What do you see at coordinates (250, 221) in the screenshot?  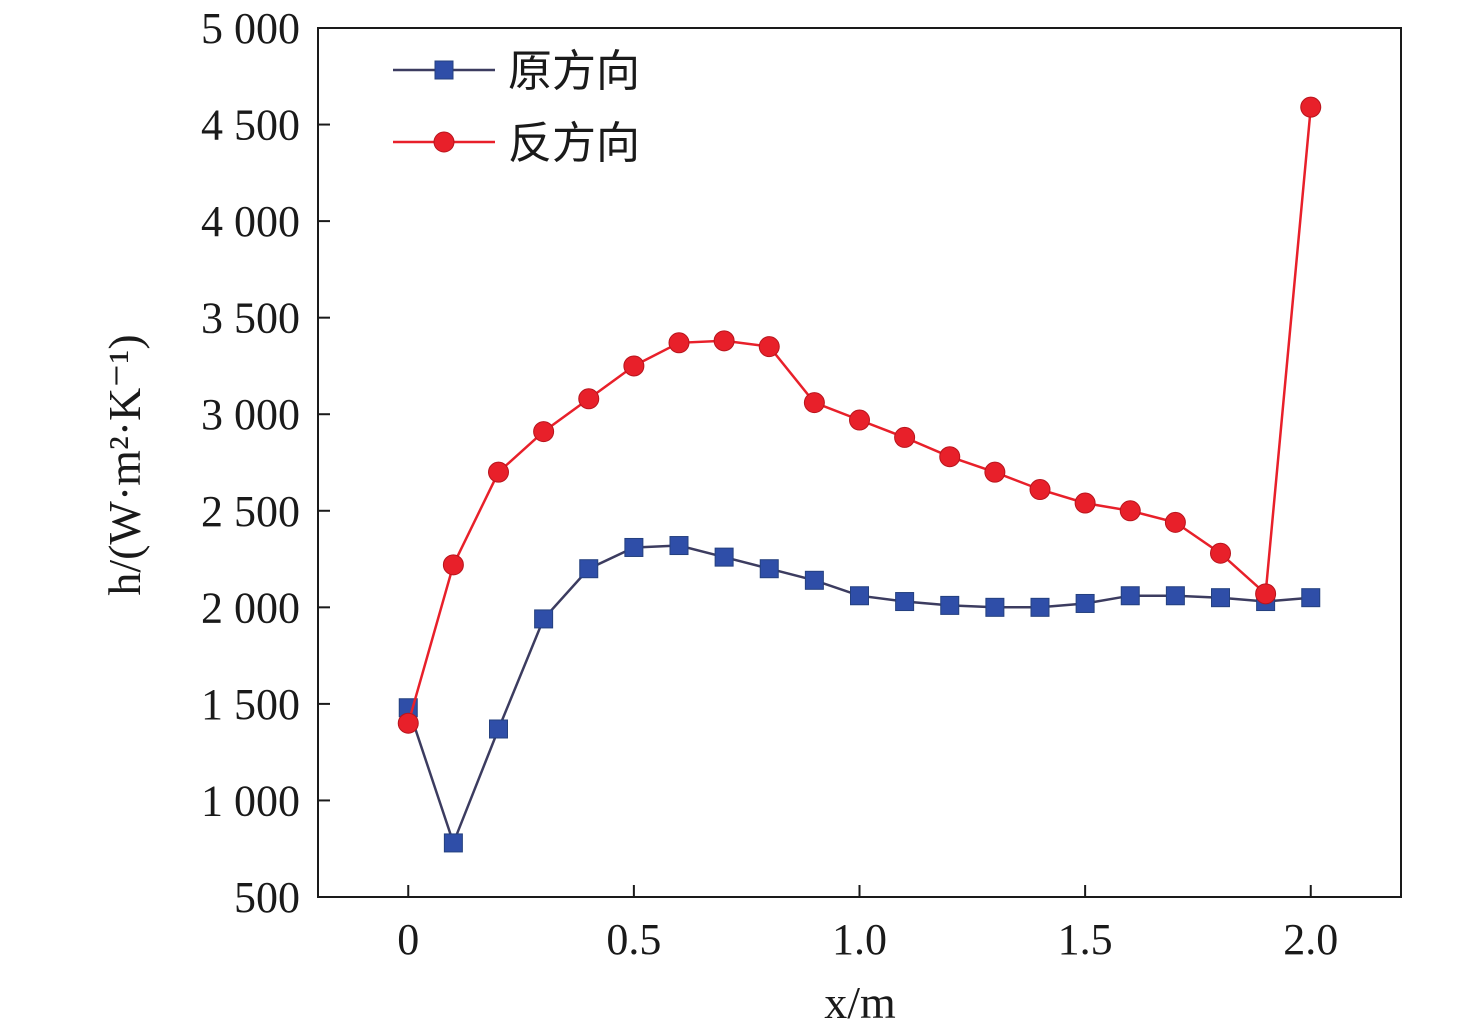 I see `y-tick-label: 4 000` at bounding box center [250, 221].